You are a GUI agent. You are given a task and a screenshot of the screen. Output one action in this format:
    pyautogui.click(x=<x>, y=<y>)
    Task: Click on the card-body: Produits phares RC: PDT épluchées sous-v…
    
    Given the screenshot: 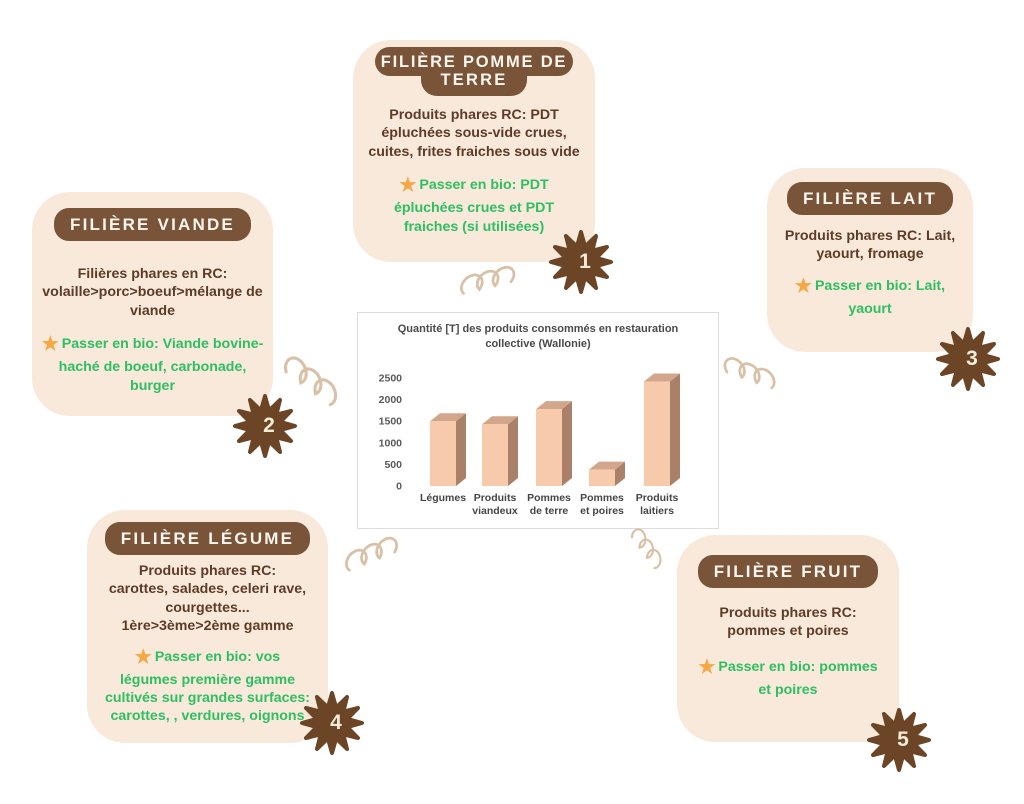 What is the action you would take?
    pyautogui.click(x=474, y=133)
    